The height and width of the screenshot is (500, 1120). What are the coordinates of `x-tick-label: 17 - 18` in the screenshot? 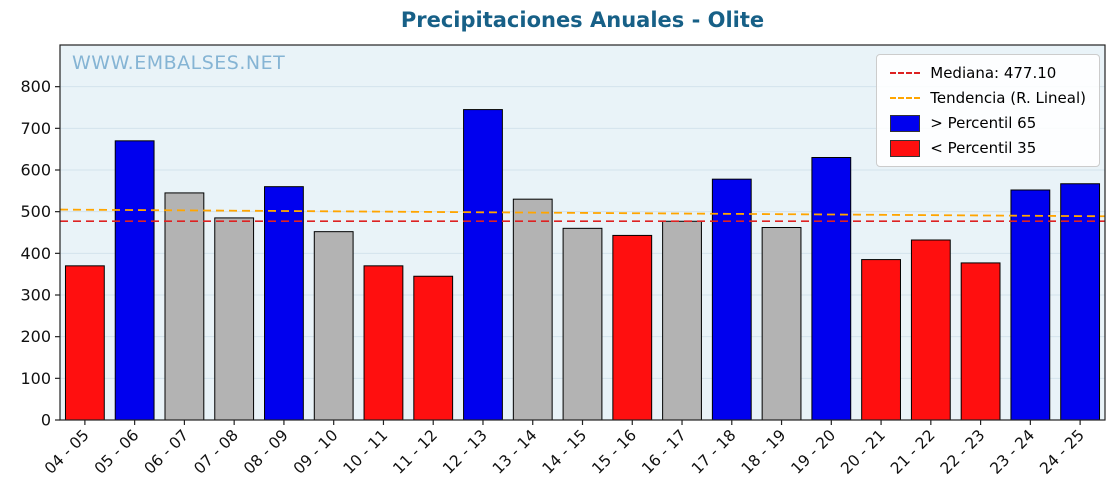 It's located at (714, 452).